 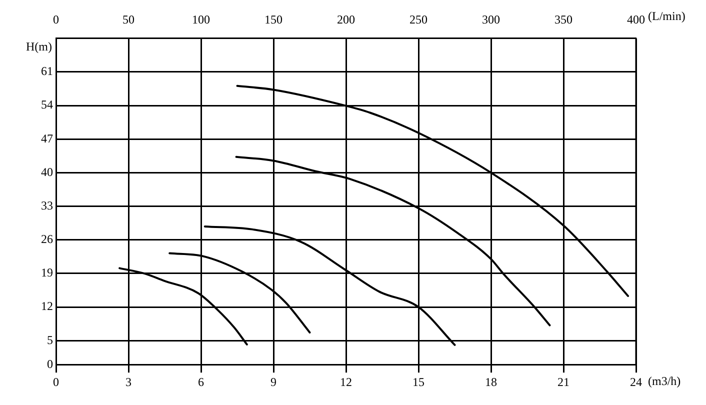 I want to click on x-tick-label: 12, so click(x=346, y=381).